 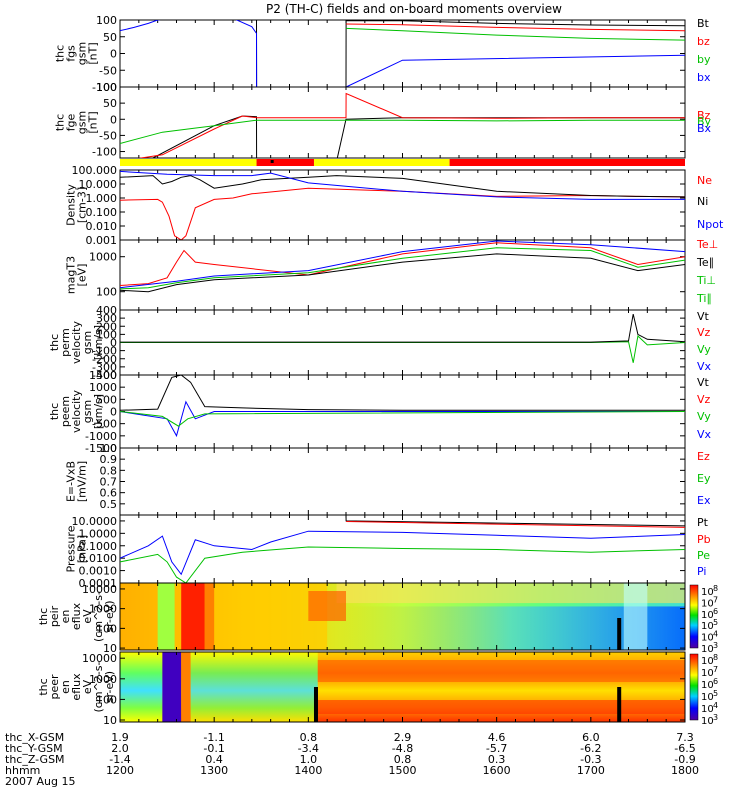 What do you see at coordinates (71, 275) in the screenshot?
I see `y-axis-label: magT3` at bounding box center [71, 275].